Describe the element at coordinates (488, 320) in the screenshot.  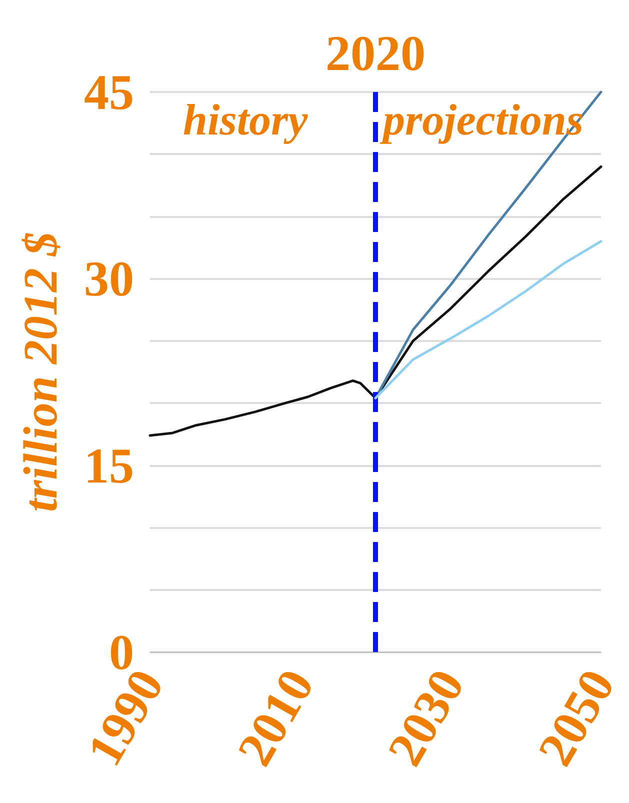
I see `line-series` at that location.